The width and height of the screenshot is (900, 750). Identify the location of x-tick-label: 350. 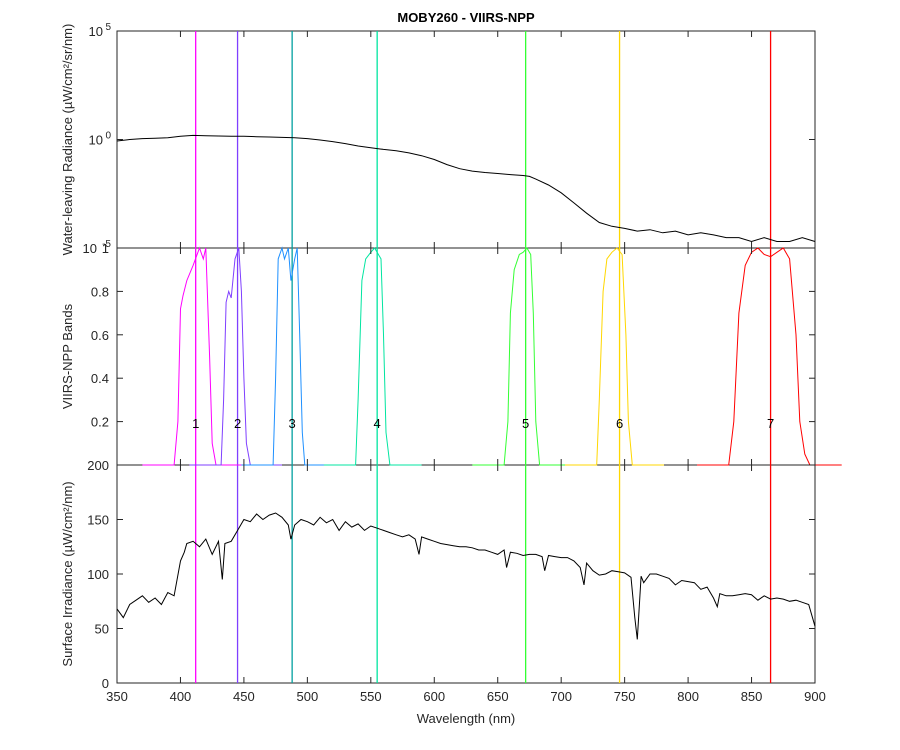
(117, 696).